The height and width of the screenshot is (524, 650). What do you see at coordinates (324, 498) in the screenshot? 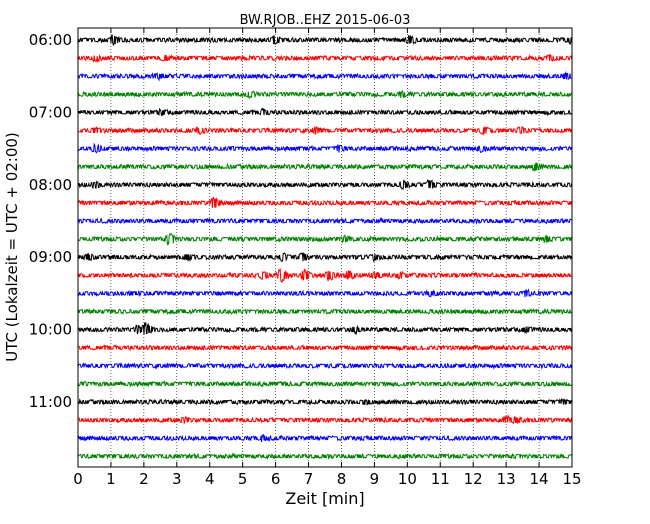
I see `x-axis-label: Zeit [min]` at bounding box center [324, 498].